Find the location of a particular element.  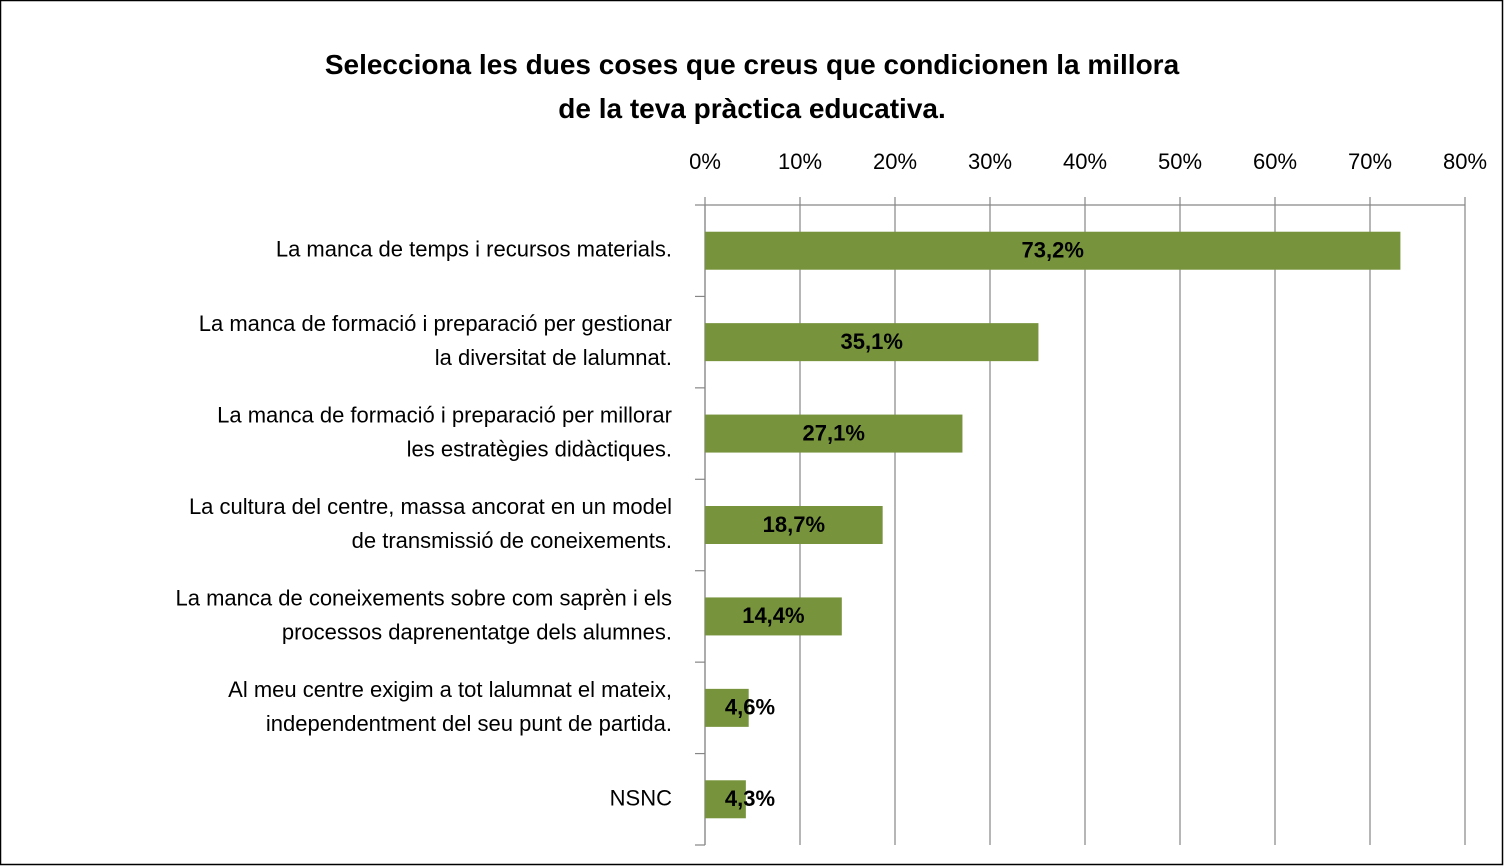

x-tick-label: 20% is located at coordinates (895, 161).